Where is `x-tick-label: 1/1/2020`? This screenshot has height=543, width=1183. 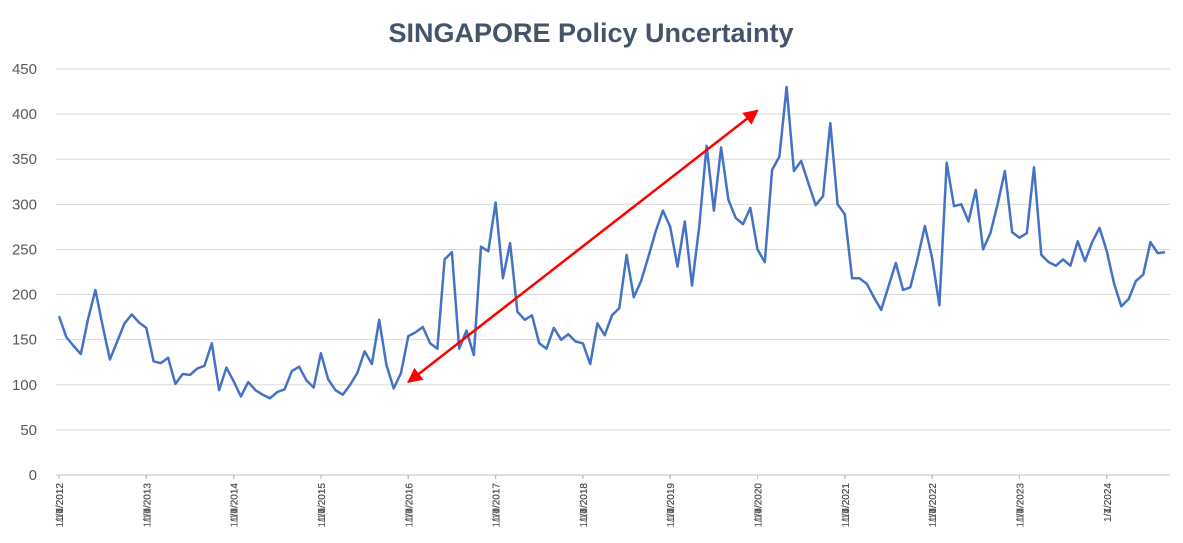 x-tick-label: 1/1/2020 is located at coordinates (759, 502).